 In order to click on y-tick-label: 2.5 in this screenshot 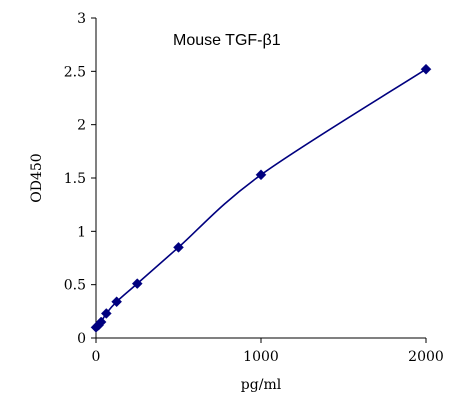, I will do `click(75, 72)`.